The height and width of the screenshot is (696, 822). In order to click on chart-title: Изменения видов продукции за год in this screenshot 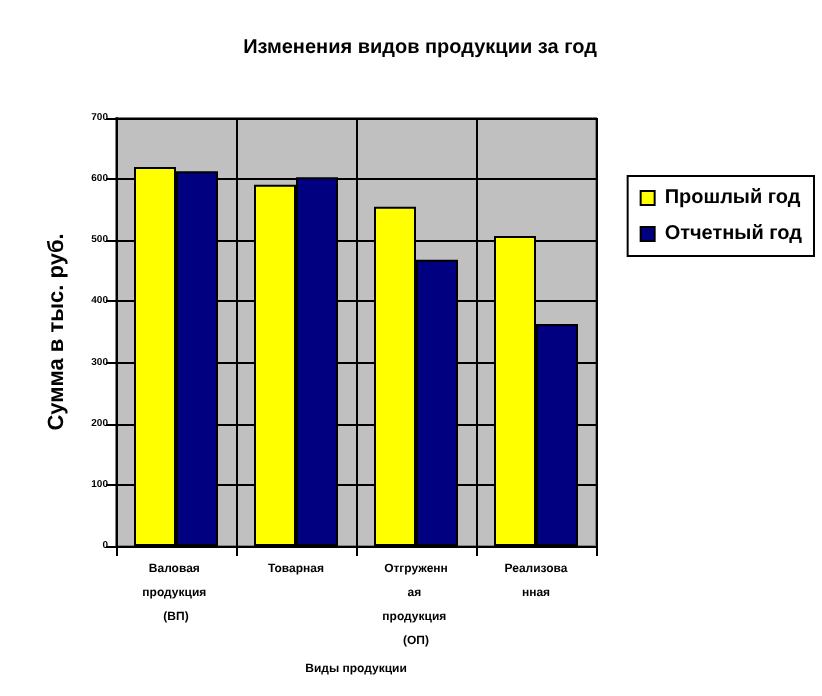, I will do `click(421, 48)`.